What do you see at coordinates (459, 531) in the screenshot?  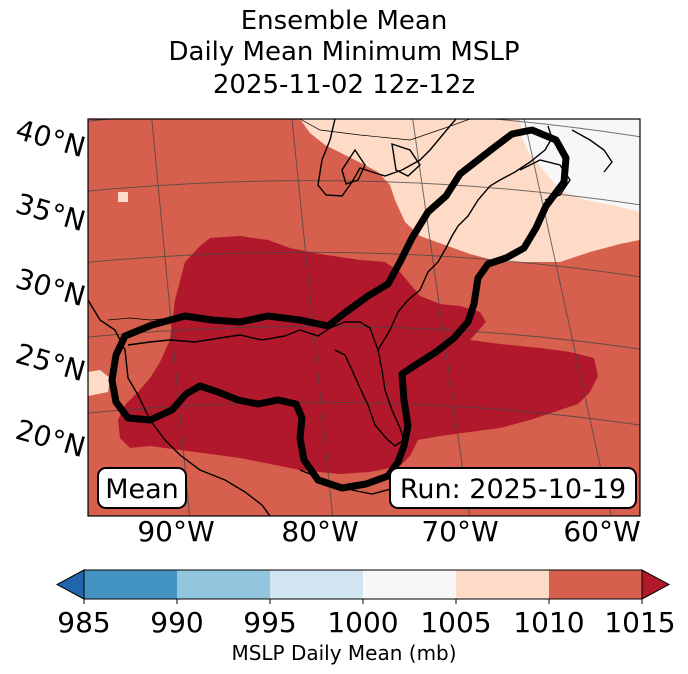 I see `lon-label-70w: 70°W` at bounding box center [459, 531].